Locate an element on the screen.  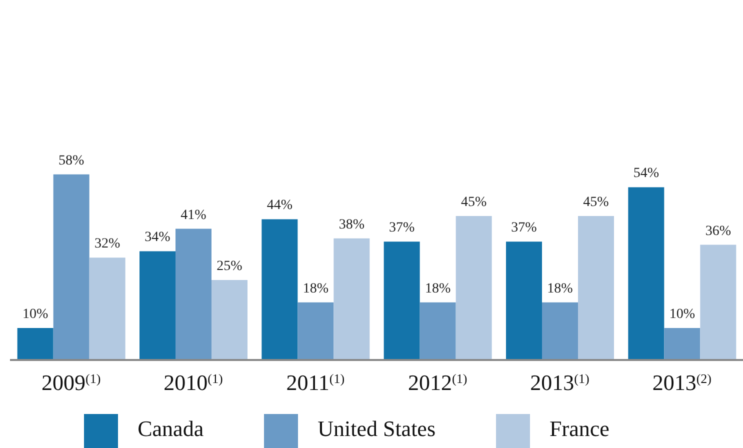
data-label: 34% is located at coordinates (157, 238).